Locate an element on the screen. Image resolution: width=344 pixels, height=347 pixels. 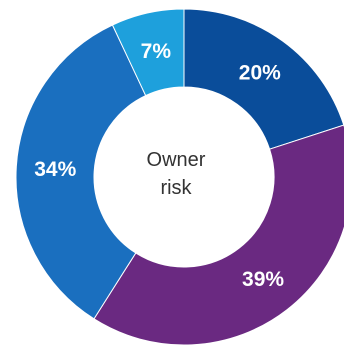
slice-label-3: 34% is located at coordinates (55, 169).